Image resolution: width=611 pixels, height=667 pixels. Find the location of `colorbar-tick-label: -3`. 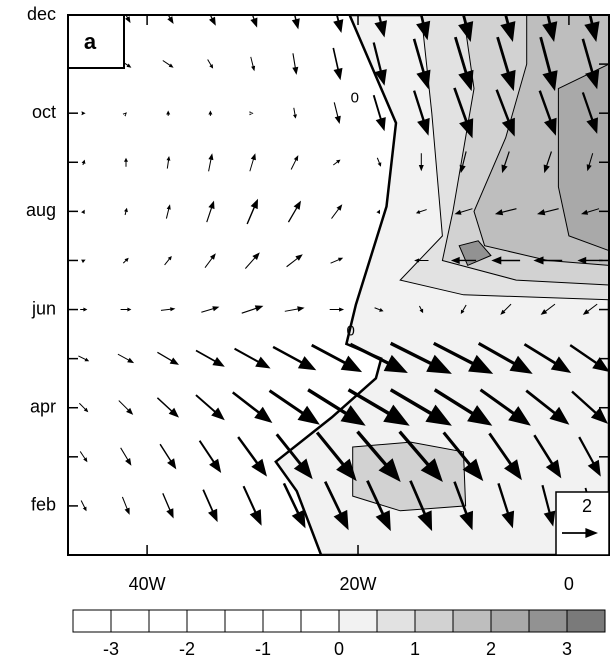

colorbar-tick-label: -3 is located at coordinates (111, 649).